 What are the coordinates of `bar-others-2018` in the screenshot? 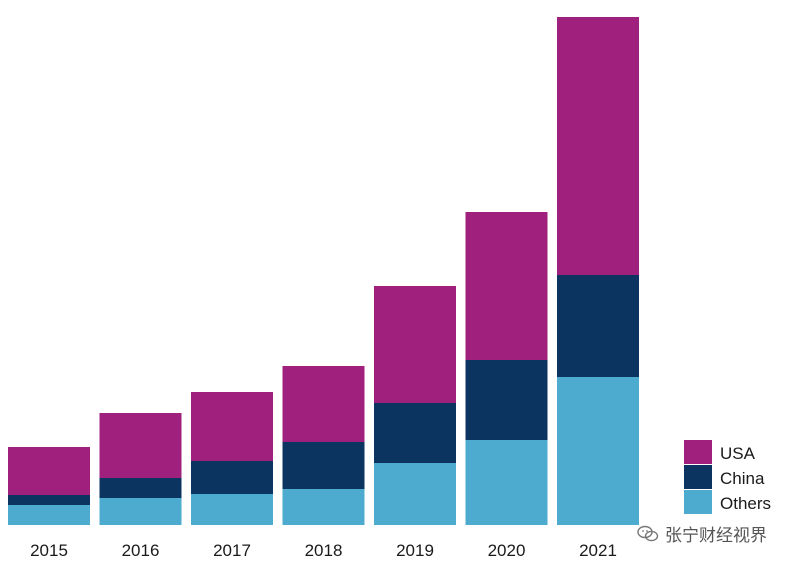 It's located at (323, 507).